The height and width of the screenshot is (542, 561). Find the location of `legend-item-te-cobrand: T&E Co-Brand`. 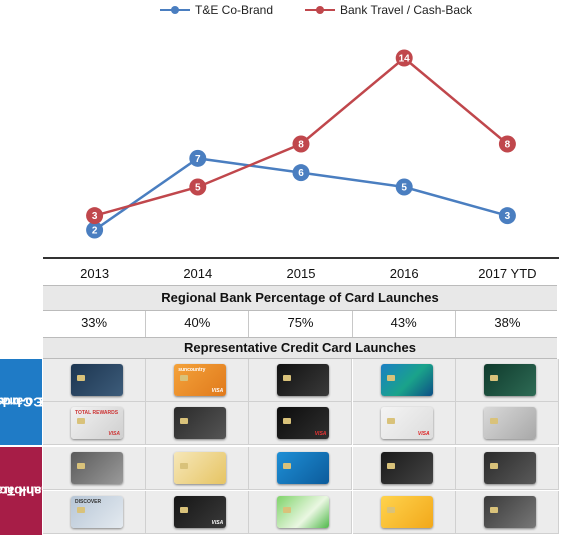

legend-item-te-cobrand: T&E Co-Brand is located at coordinates (216, 10).